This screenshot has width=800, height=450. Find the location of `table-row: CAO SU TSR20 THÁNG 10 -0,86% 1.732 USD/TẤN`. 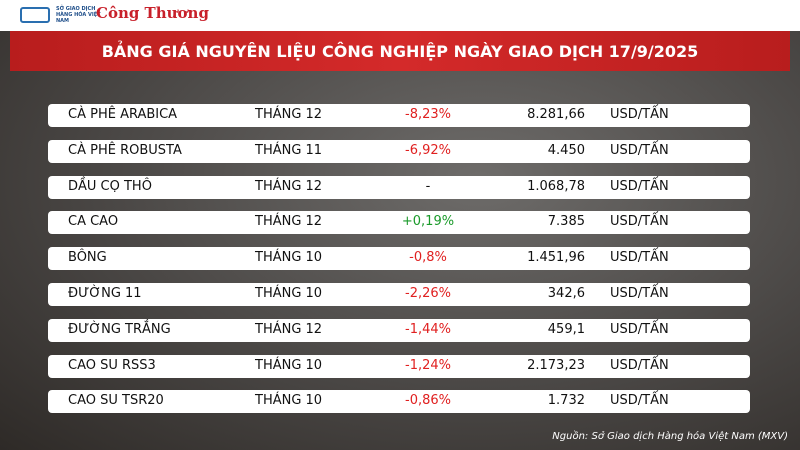

table-row: CAO SU TSR20 THÁNG 10 -0,86% 1.732 USD/TẤN is located at coordinates (399, 402).